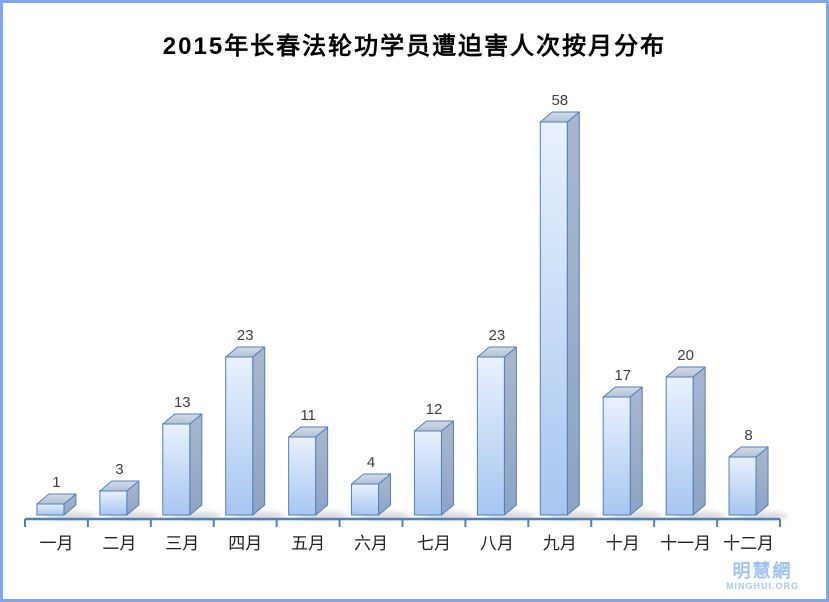 Image resolution: width=829 pixels, height=602 pixels. What do you see at coordinates (196, 464) in the screenshot?
I see `bar-side-三月` at bounding box center [196, 464].